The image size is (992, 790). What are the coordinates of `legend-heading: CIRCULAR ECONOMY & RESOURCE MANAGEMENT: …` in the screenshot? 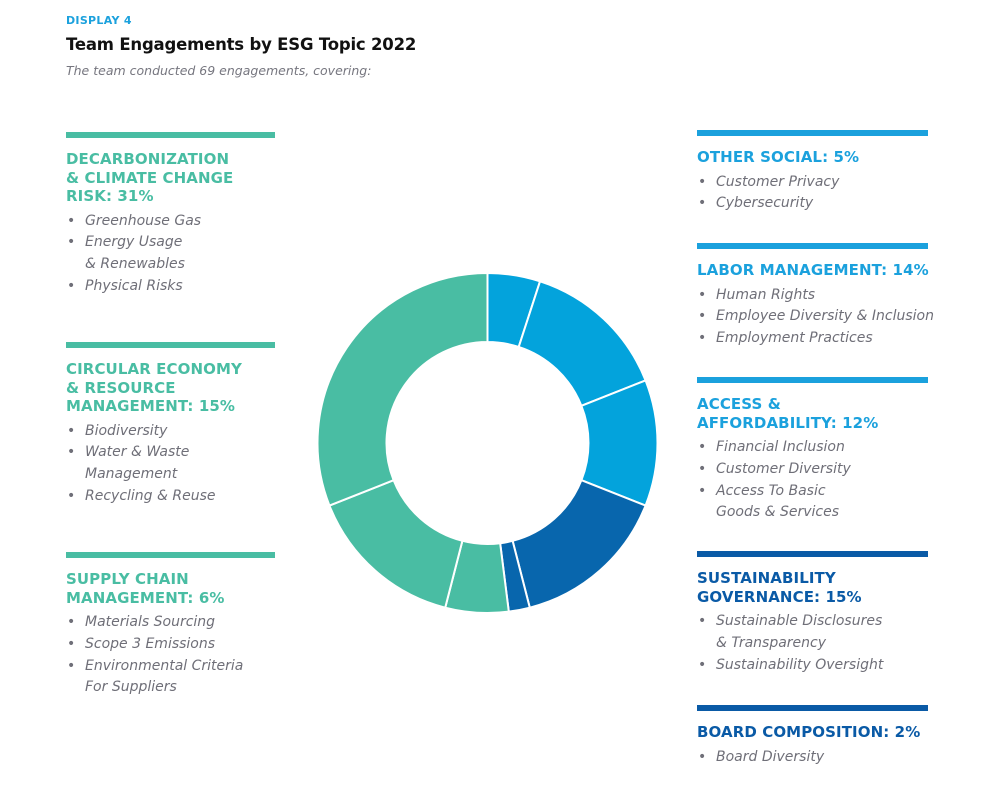 It's located at (154, 387).